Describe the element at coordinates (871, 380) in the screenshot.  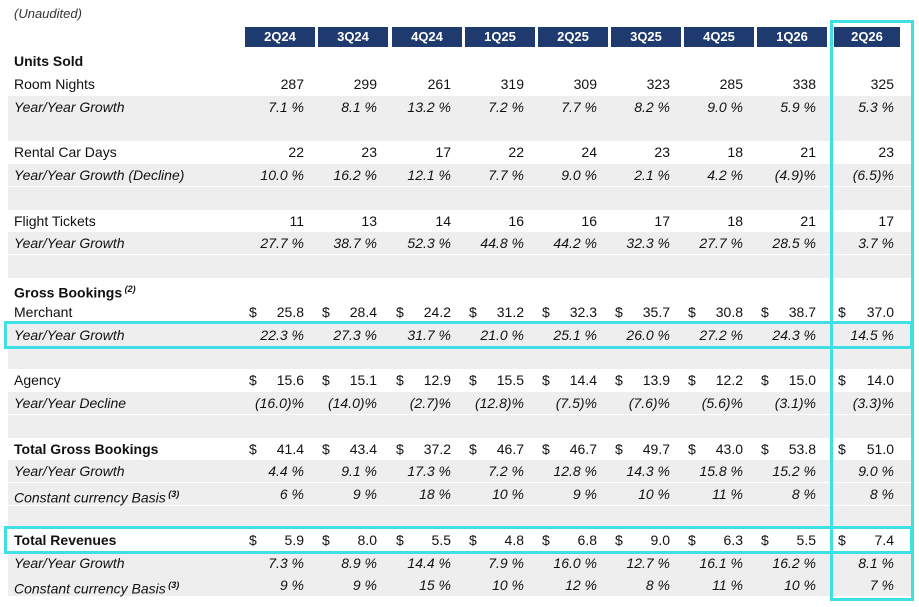
I see `table-cell: $14.0` at that location.